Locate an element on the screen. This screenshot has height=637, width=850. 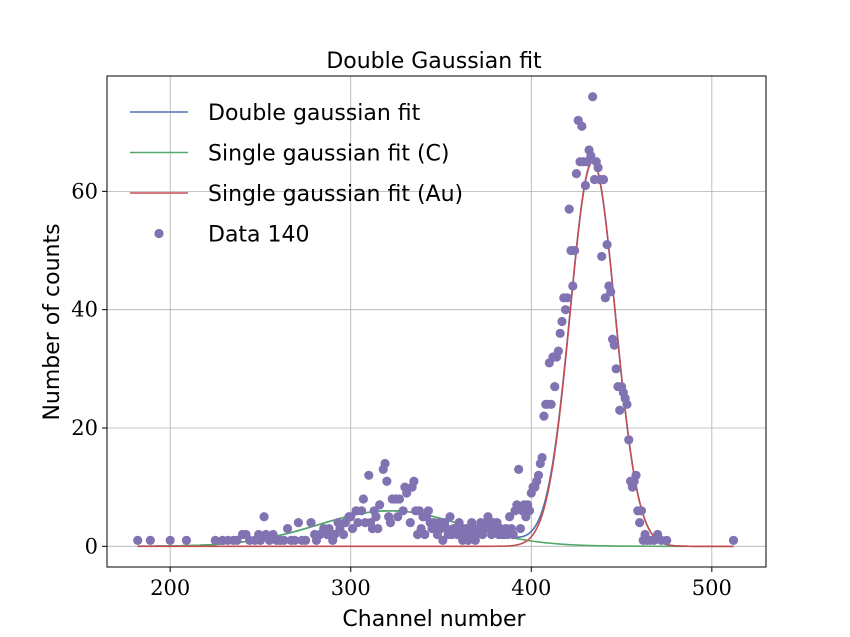
y-tick-label: 60 is located at coordinates (84, 191).